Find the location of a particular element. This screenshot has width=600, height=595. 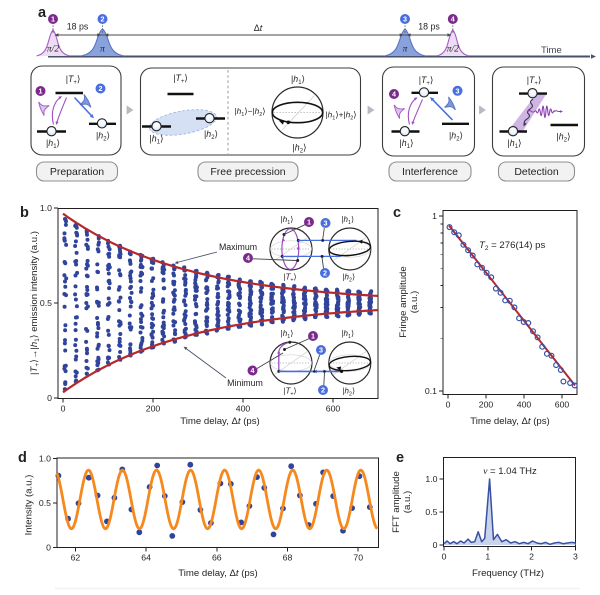

svg-text: |h1⟩+|h2⟩ is located at coordinates (340, 116).